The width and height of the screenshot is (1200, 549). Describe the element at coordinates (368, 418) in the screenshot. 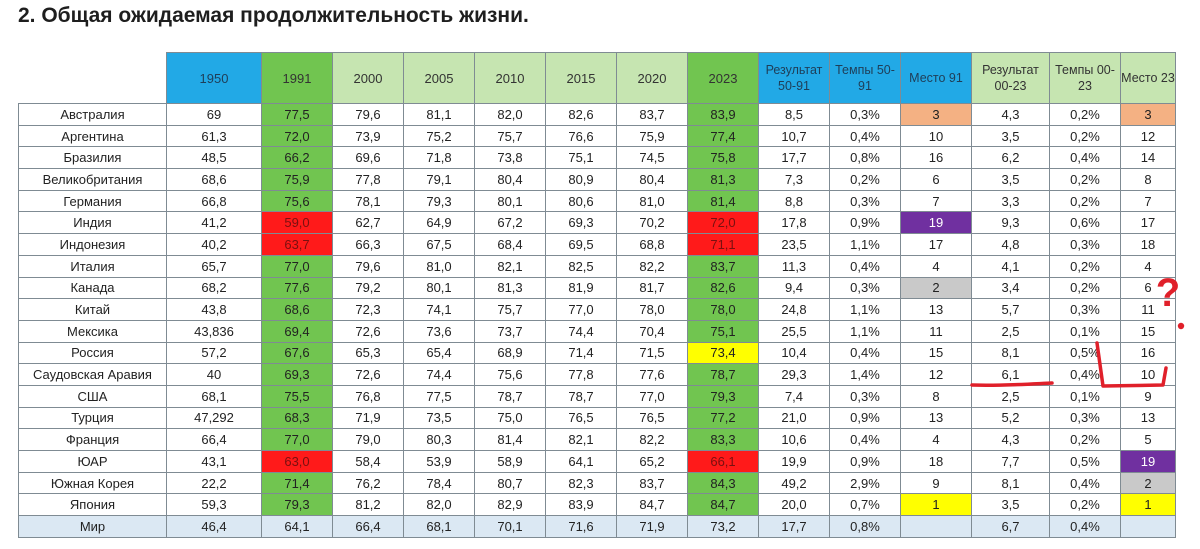

I see `value-cell: 71,9` at that location.